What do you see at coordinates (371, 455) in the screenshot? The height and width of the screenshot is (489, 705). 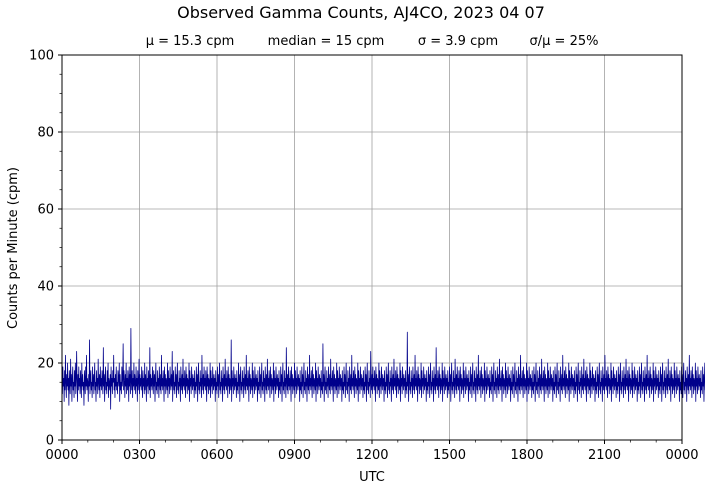 I see `x-tick-label: 1200` at bounding box center [371, 455].